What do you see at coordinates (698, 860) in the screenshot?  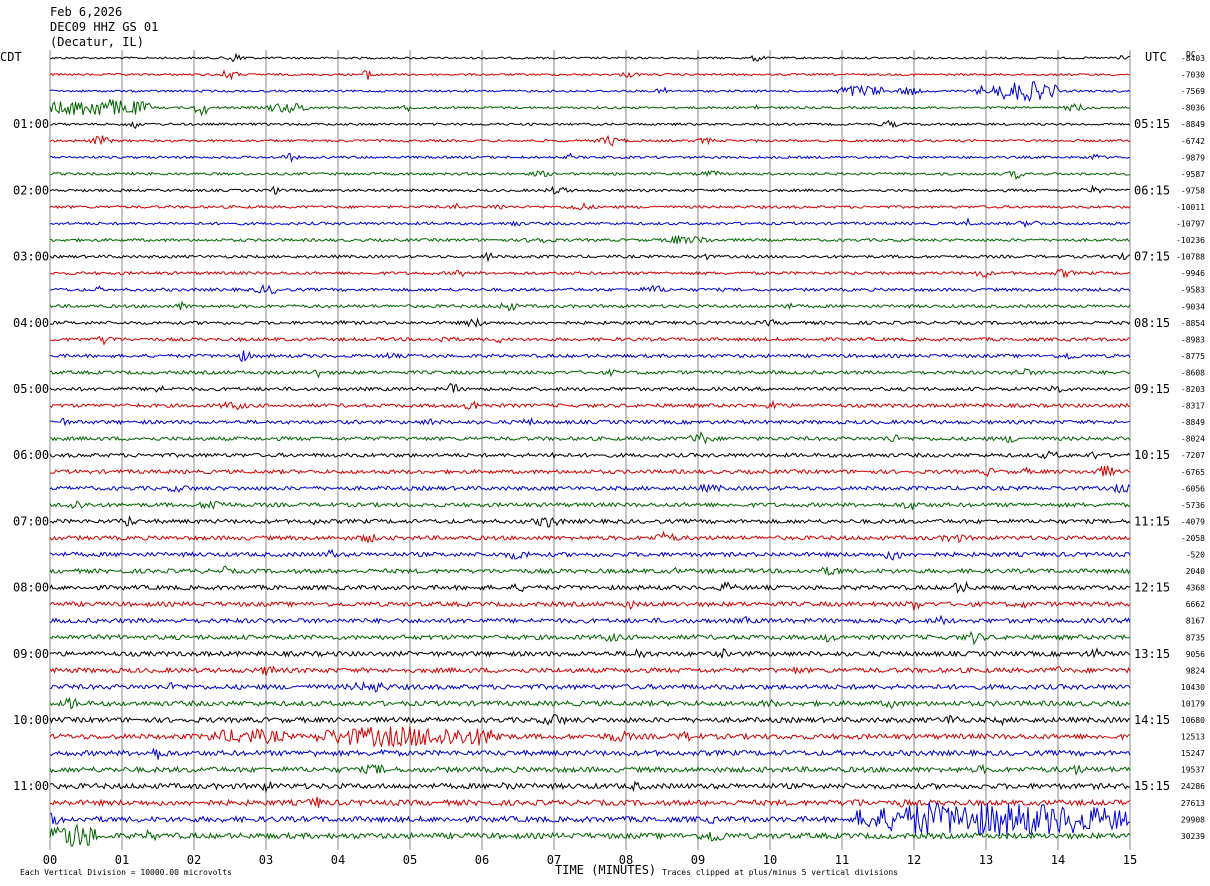 I see `x-tick-label: 09` at bounding box center [698, 860].